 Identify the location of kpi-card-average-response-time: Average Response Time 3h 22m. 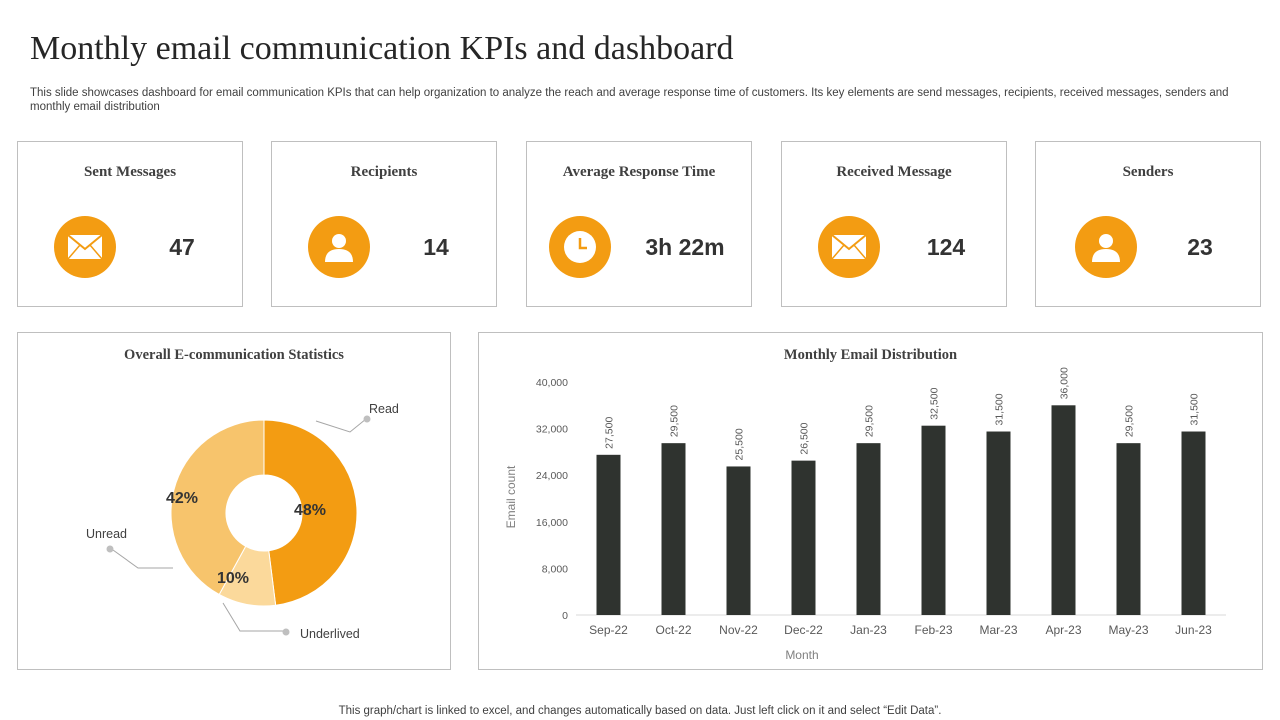
(639, 224).